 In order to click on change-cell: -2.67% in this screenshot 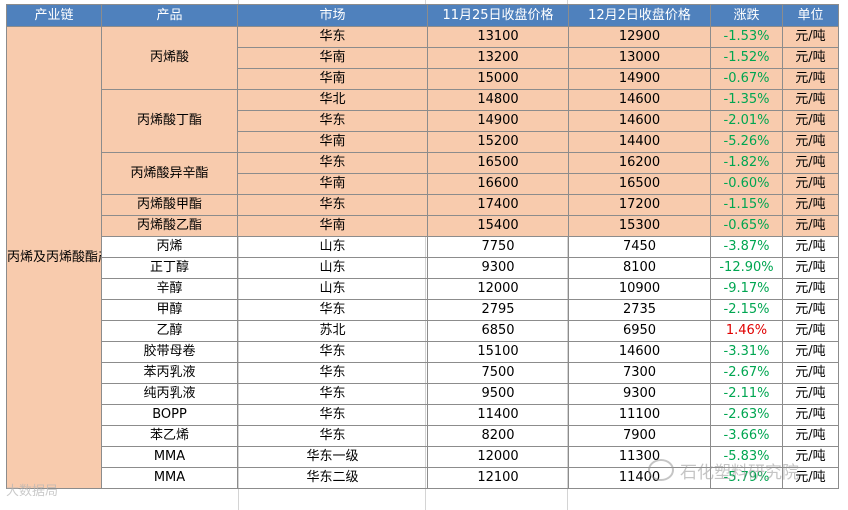, I will do `click(746, 373)`.